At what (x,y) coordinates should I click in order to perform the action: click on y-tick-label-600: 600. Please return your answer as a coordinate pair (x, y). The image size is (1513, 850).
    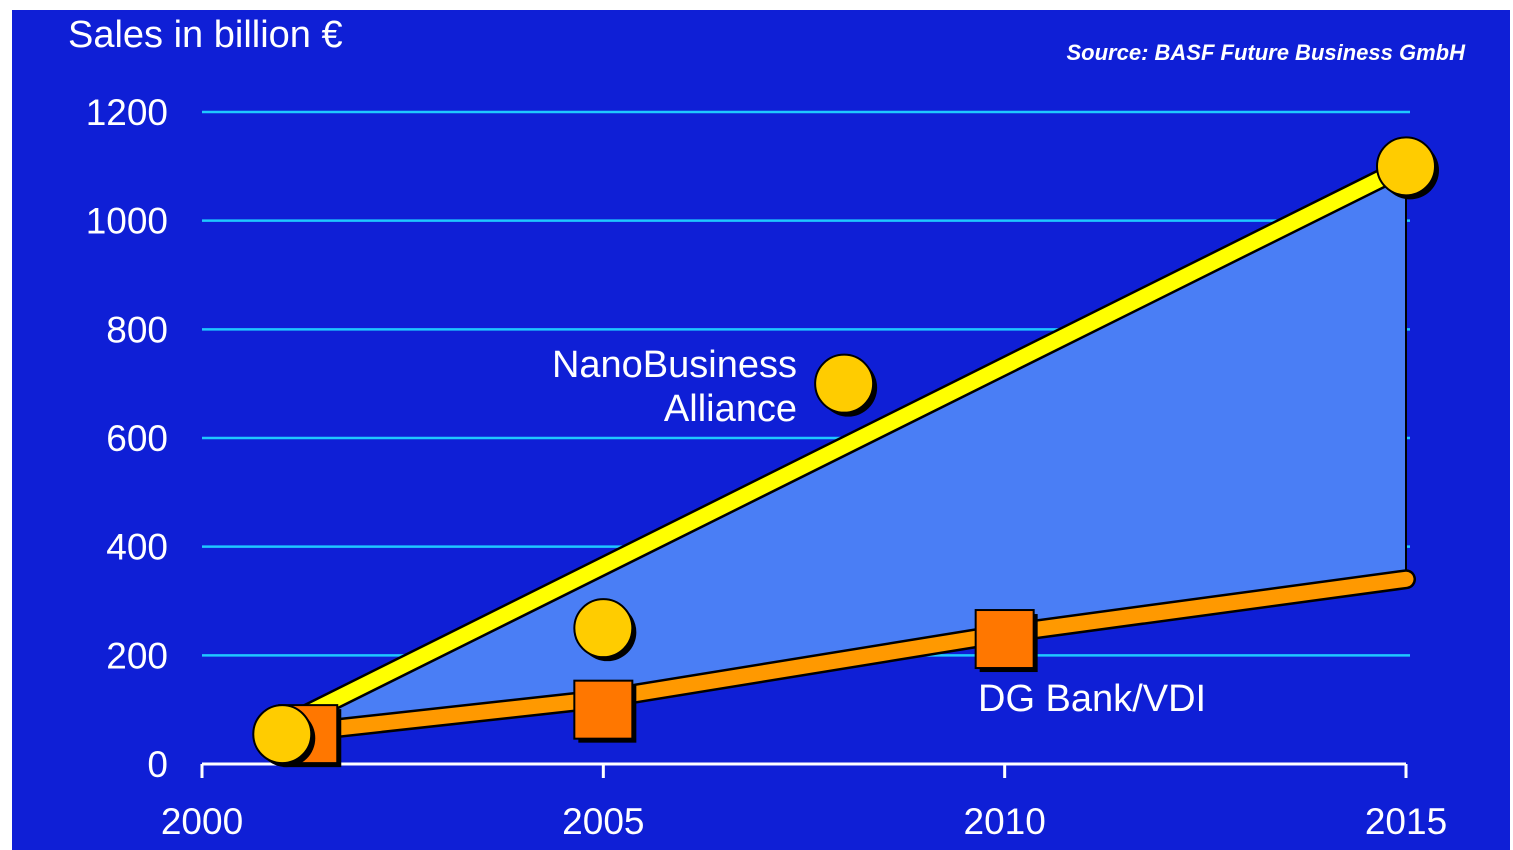
    Looking at the image, I should click on (137, 438).